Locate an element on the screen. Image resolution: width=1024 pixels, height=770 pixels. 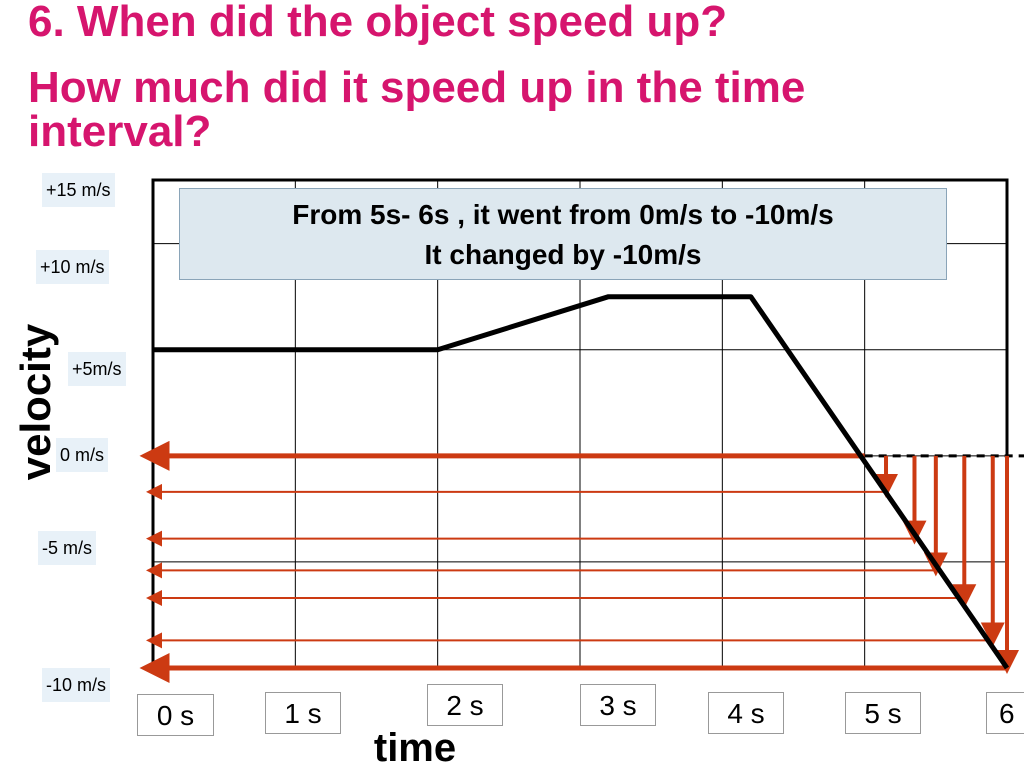
x-tick-label: 1 s is located at coordinates (303, 713).